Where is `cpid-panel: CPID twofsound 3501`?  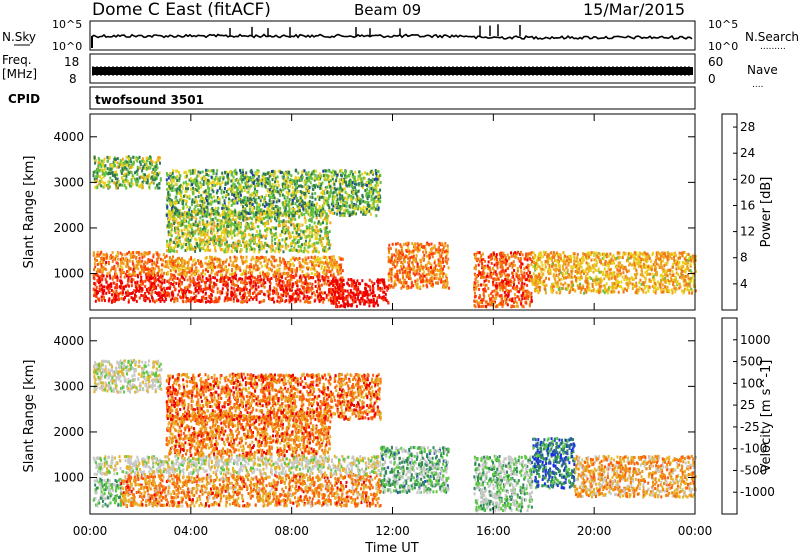 cpid-panel: CPID twofsound 3501 is located at coordinates (352, 98).